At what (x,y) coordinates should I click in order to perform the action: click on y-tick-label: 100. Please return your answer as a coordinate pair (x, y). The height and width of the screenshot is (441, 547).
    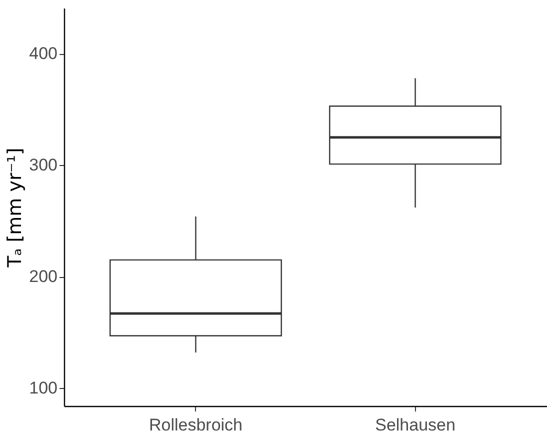
    Looking at the image, I should click on (43, 388).